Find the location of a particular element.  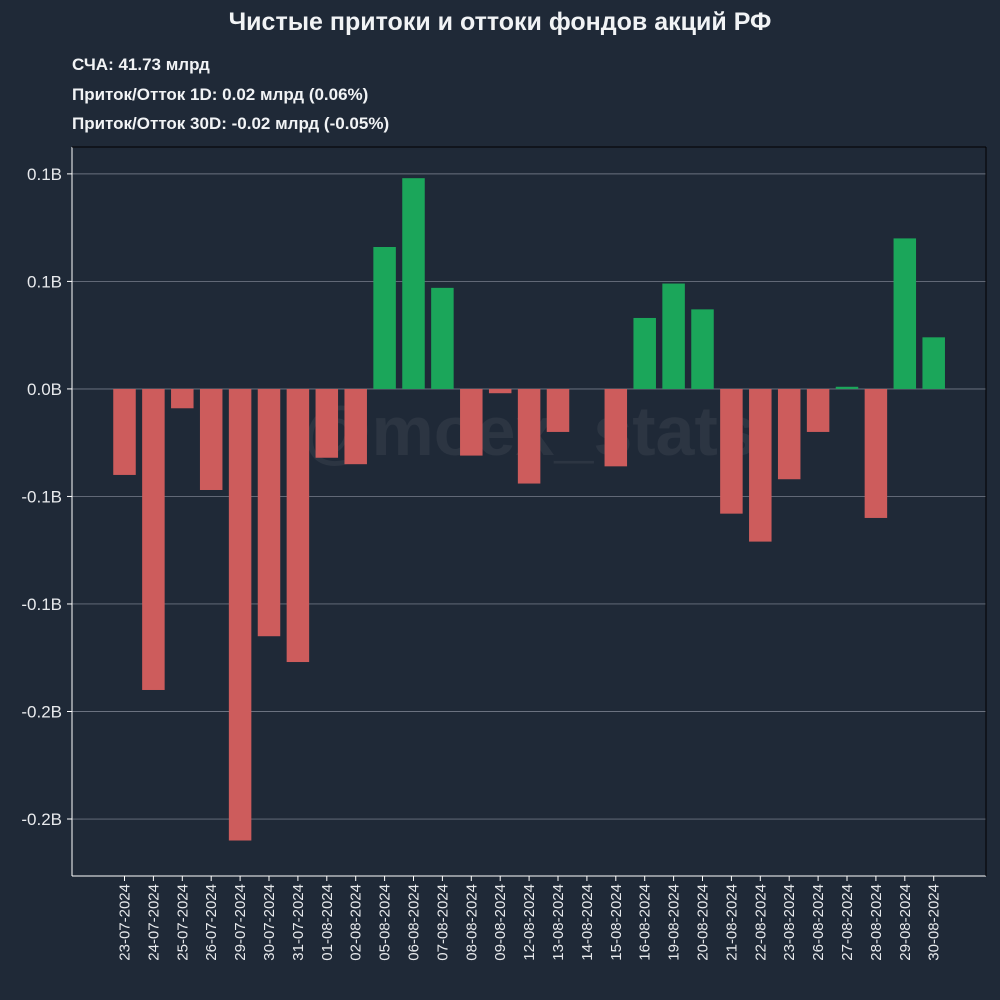

x-tick-label: 05-08-2024 is located at coordinates (385, 922).